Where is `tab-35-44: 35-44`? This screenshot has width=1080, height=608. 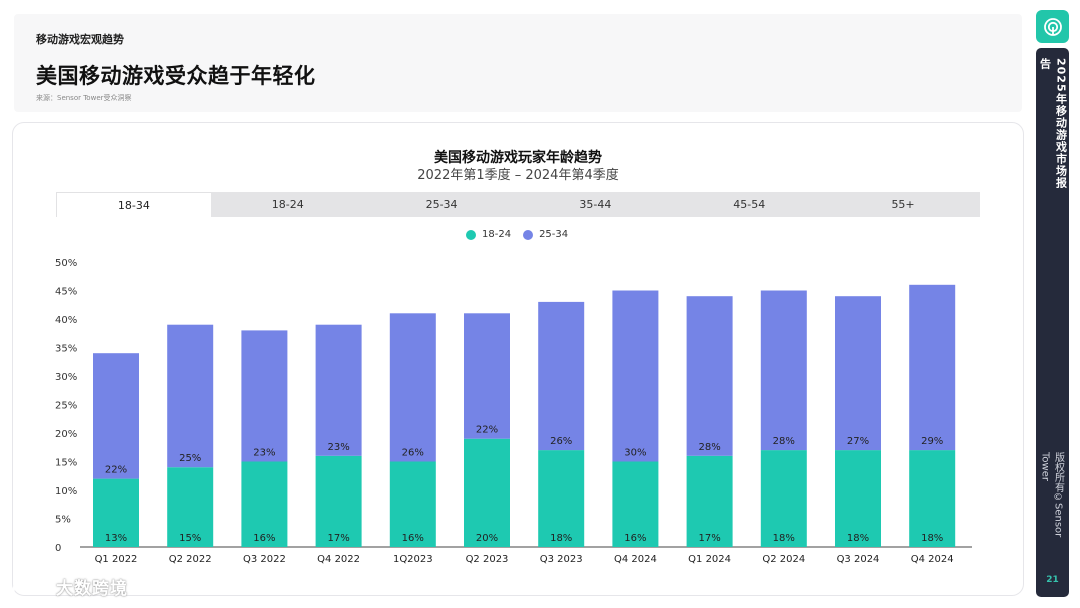 tab-35-44: 35-44 is located at coordinates (595, 204).